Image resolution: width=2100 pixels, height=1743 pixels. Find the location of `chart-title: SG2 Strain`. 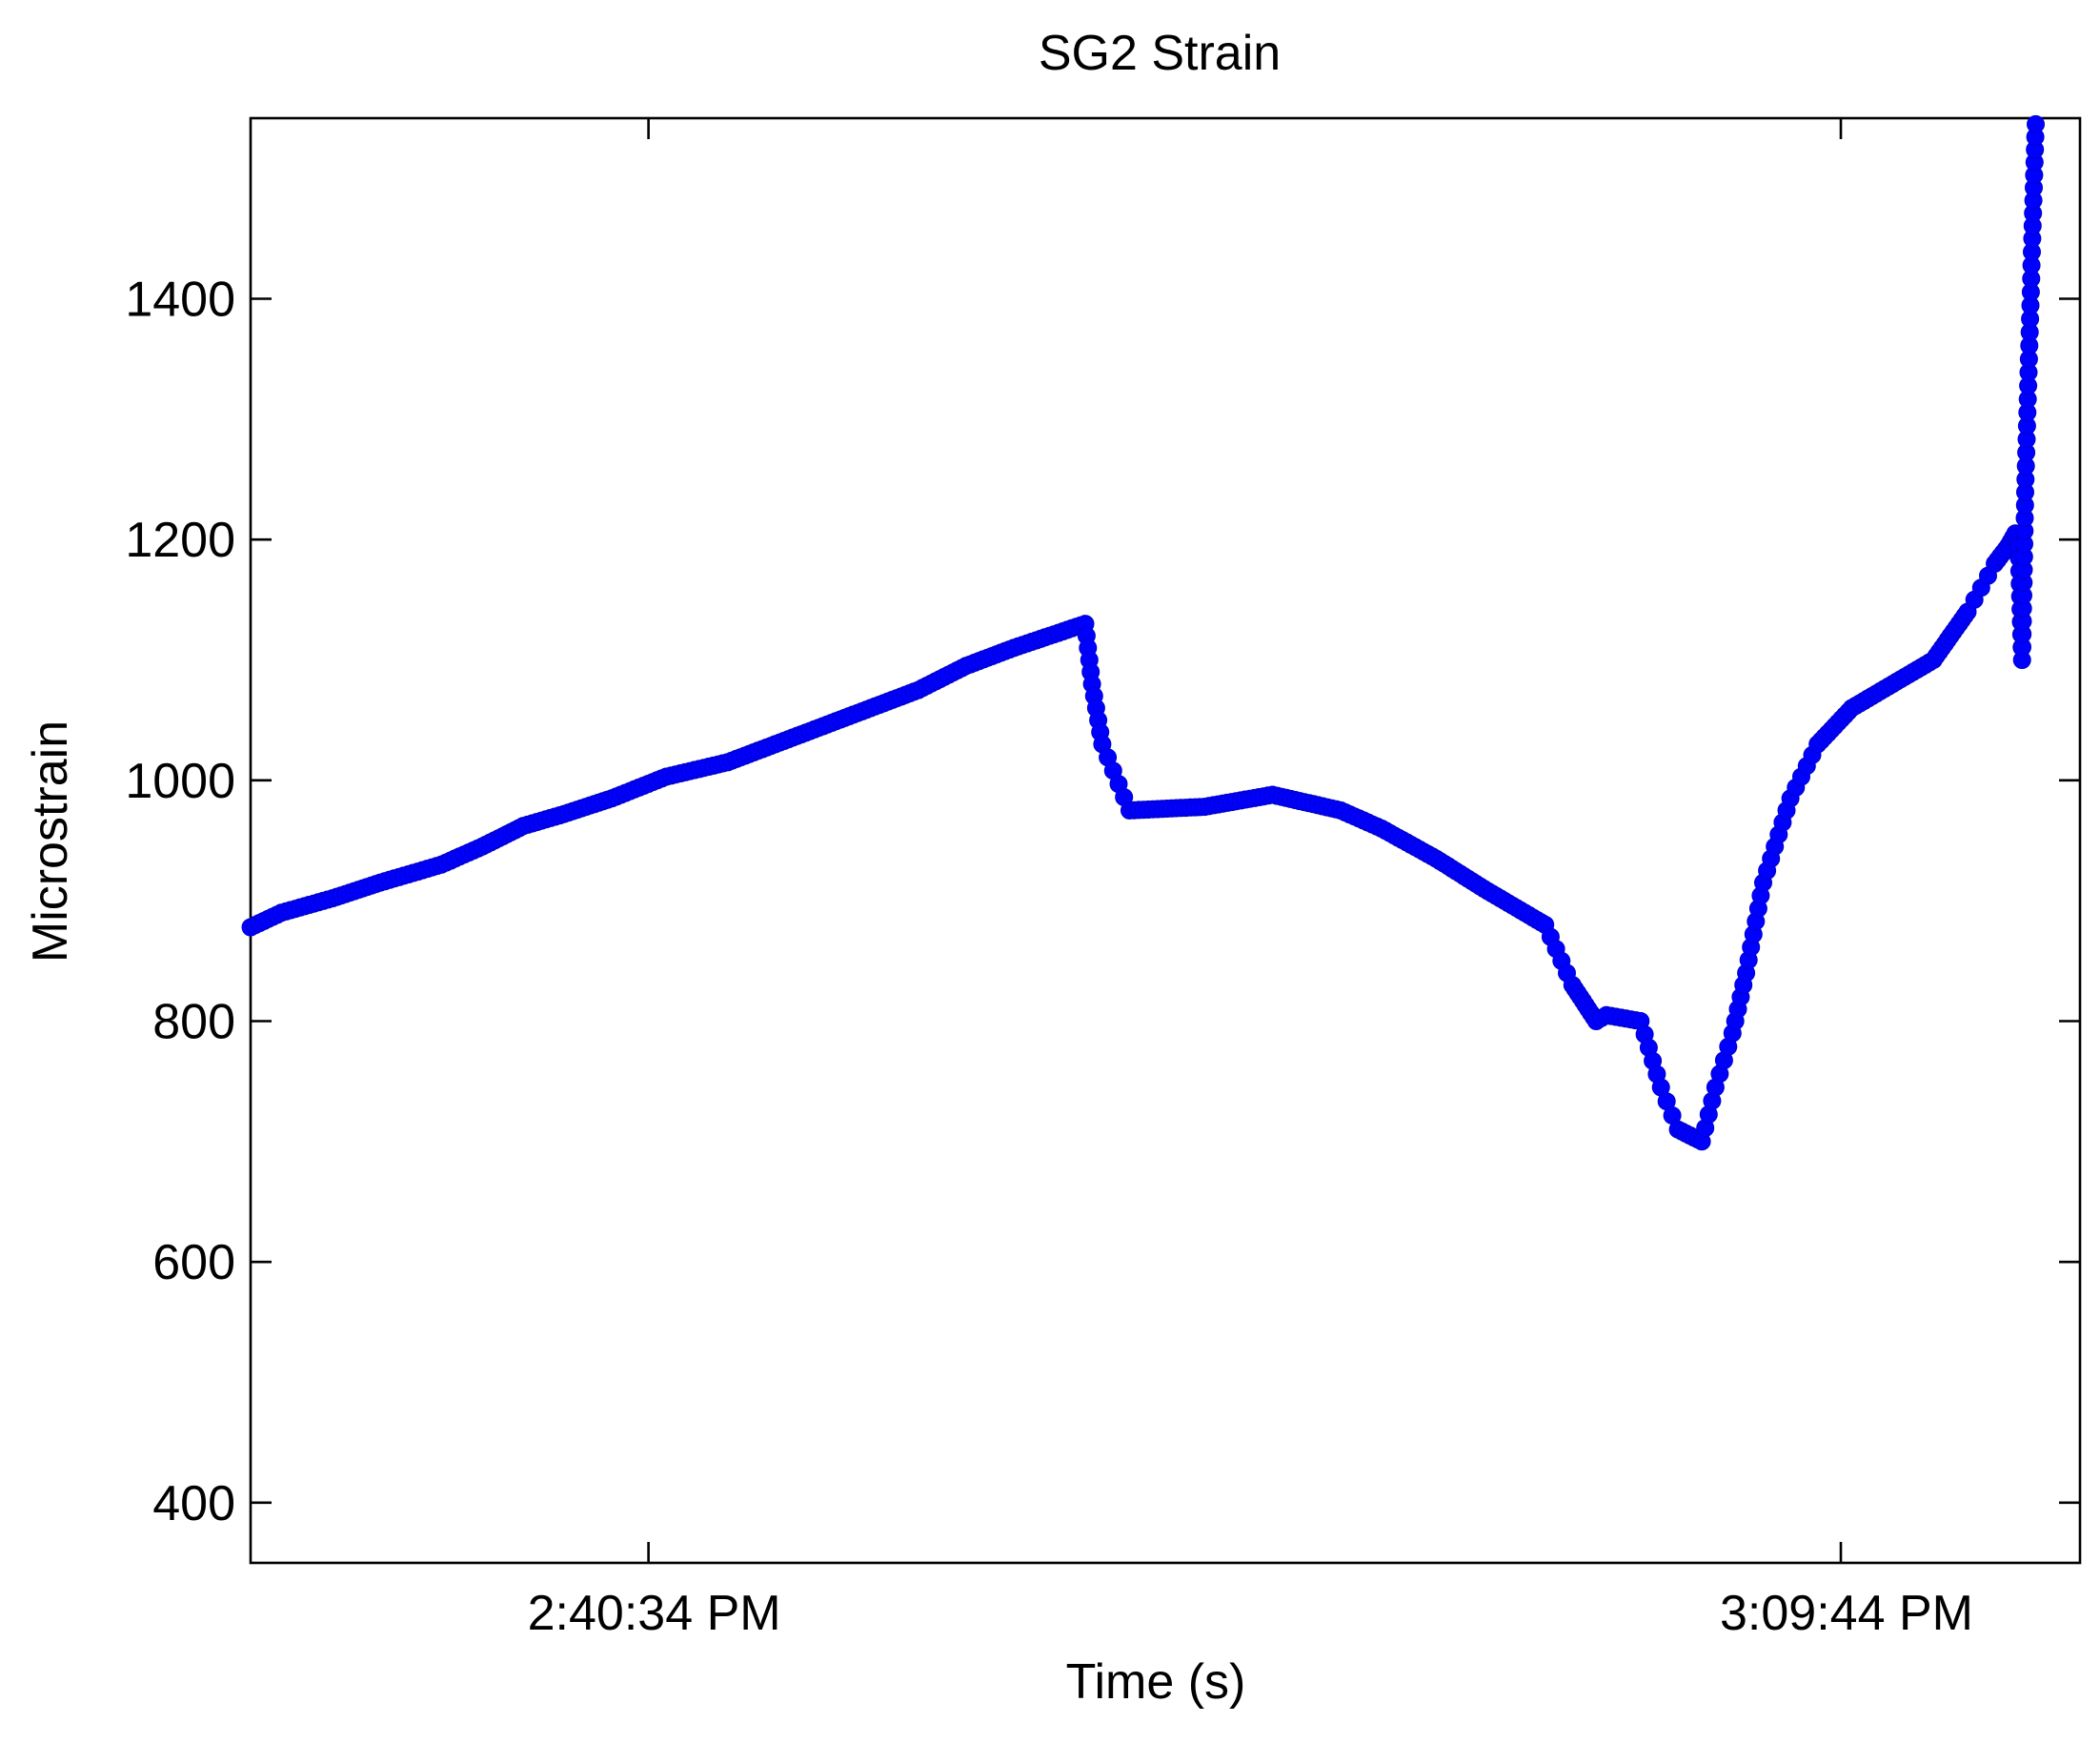

chart-title: SG2 Strain is located at coordinates (1160, 53).